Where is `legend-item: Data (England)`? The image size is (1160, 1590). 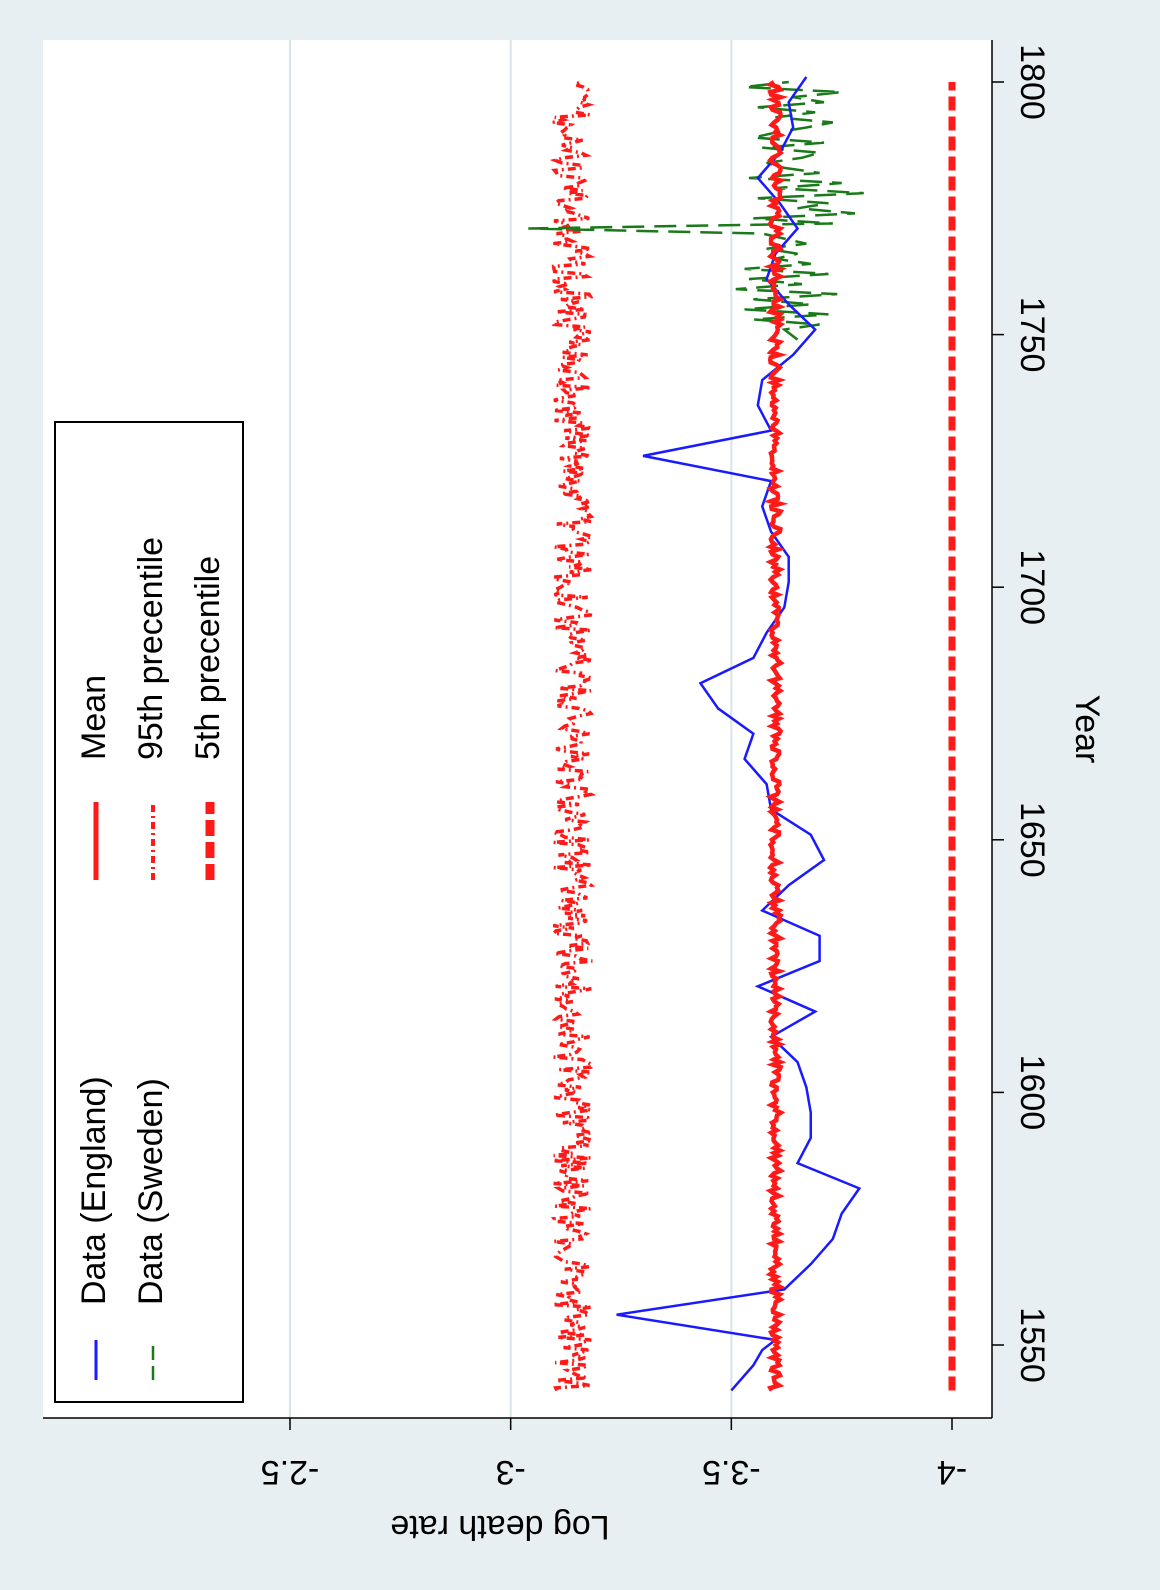 legend-item: Data (England) is located at coordinates (94, 1228).